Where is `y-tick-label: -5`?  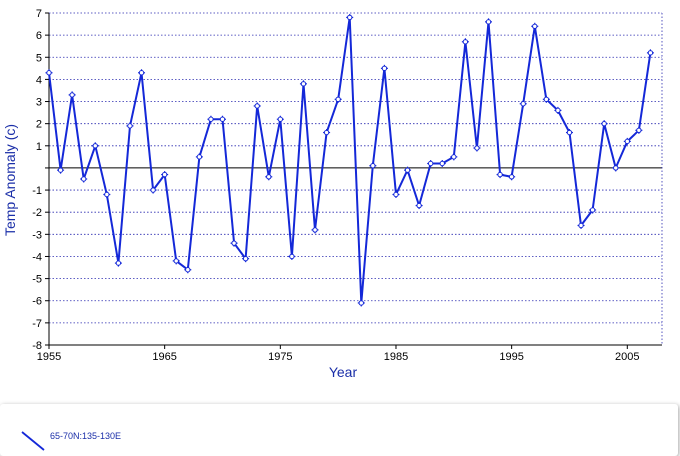 y-tick-label: -5 is located at coordinates (37, 280).